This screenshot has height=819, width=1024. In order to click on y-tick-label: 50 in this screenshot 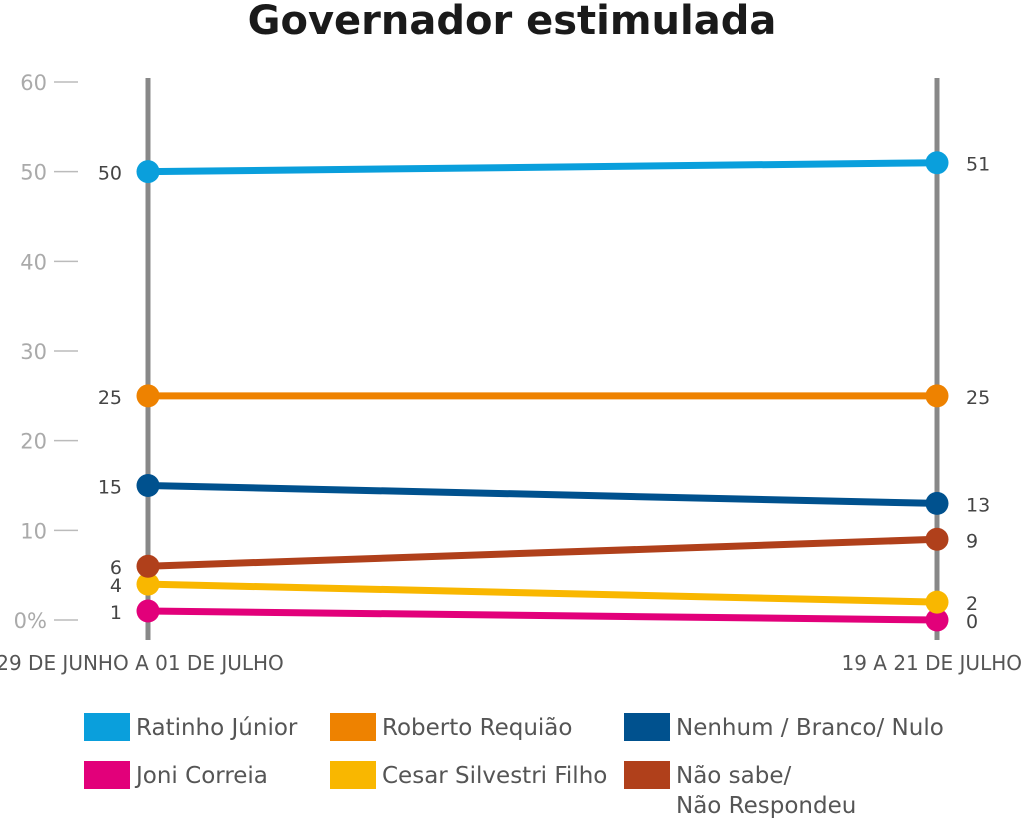, I will do `click(33, 173)`.